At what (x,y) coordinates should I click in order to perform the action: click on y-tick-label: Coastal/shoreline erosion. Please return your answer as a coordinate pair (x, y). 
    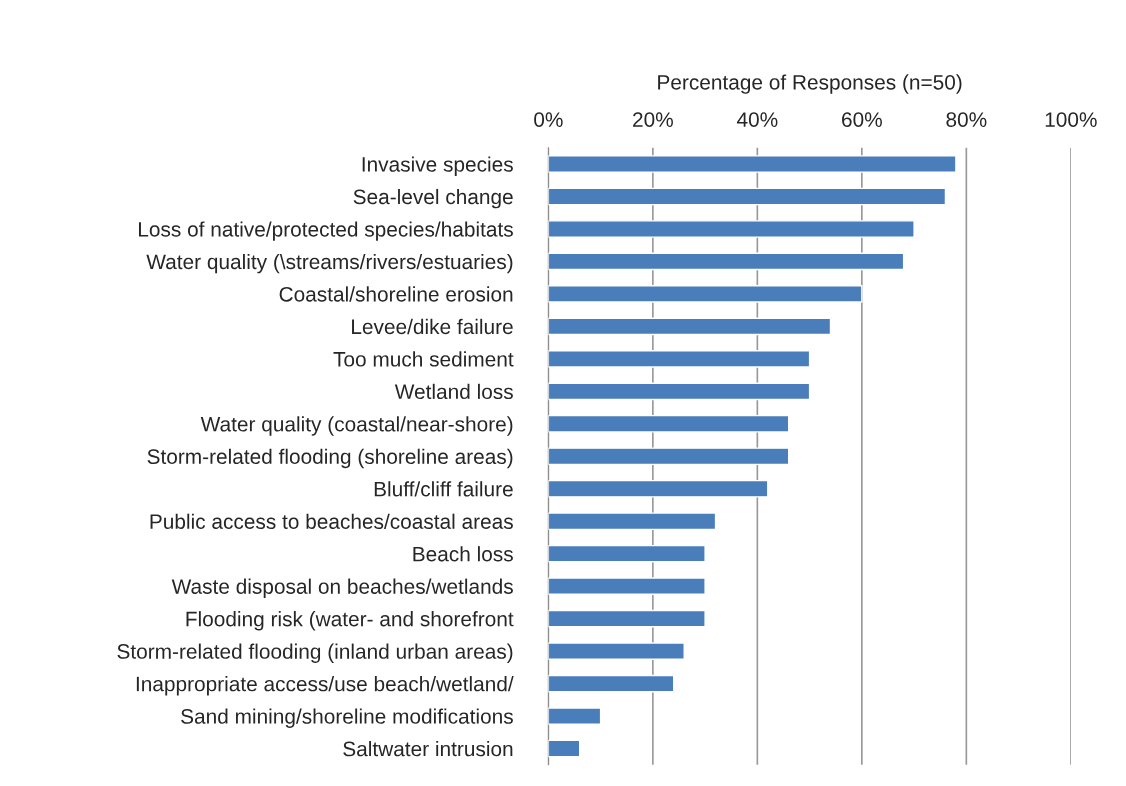
    Looking at the image, I should click on (396, 294).